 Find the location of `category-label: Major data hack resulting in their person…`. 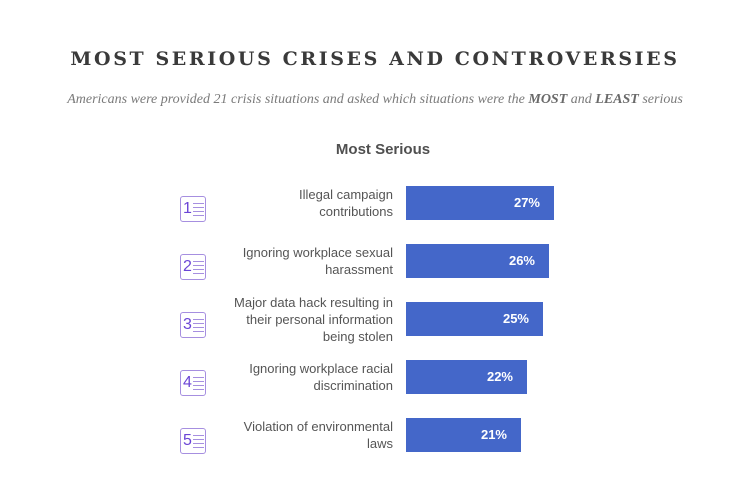

category-label: Major data hack resulting in their person… is located at coordinates (313, 319).